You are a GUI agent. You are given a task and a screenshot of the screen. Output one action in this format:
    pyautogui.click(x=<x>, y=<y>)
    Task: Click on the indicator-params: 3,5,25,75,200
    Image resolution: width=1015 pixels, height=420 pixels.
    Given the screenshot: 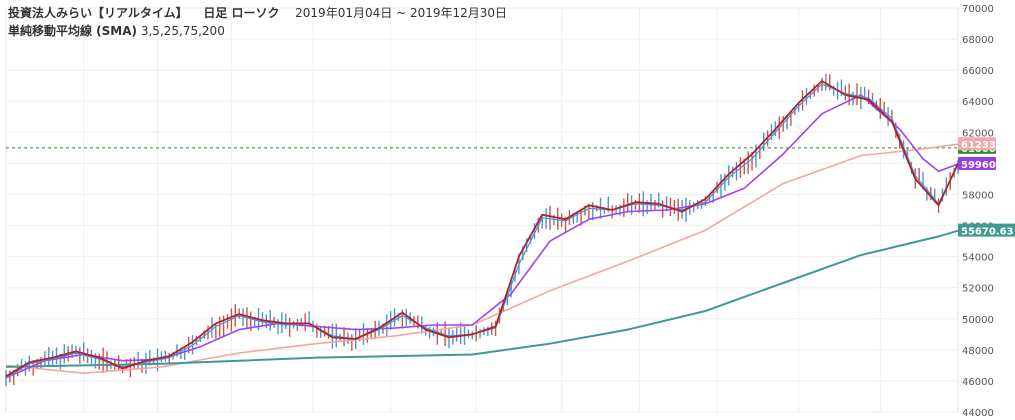 What is the action you would take?
    pyautogui.click(x=182, y=31)
    